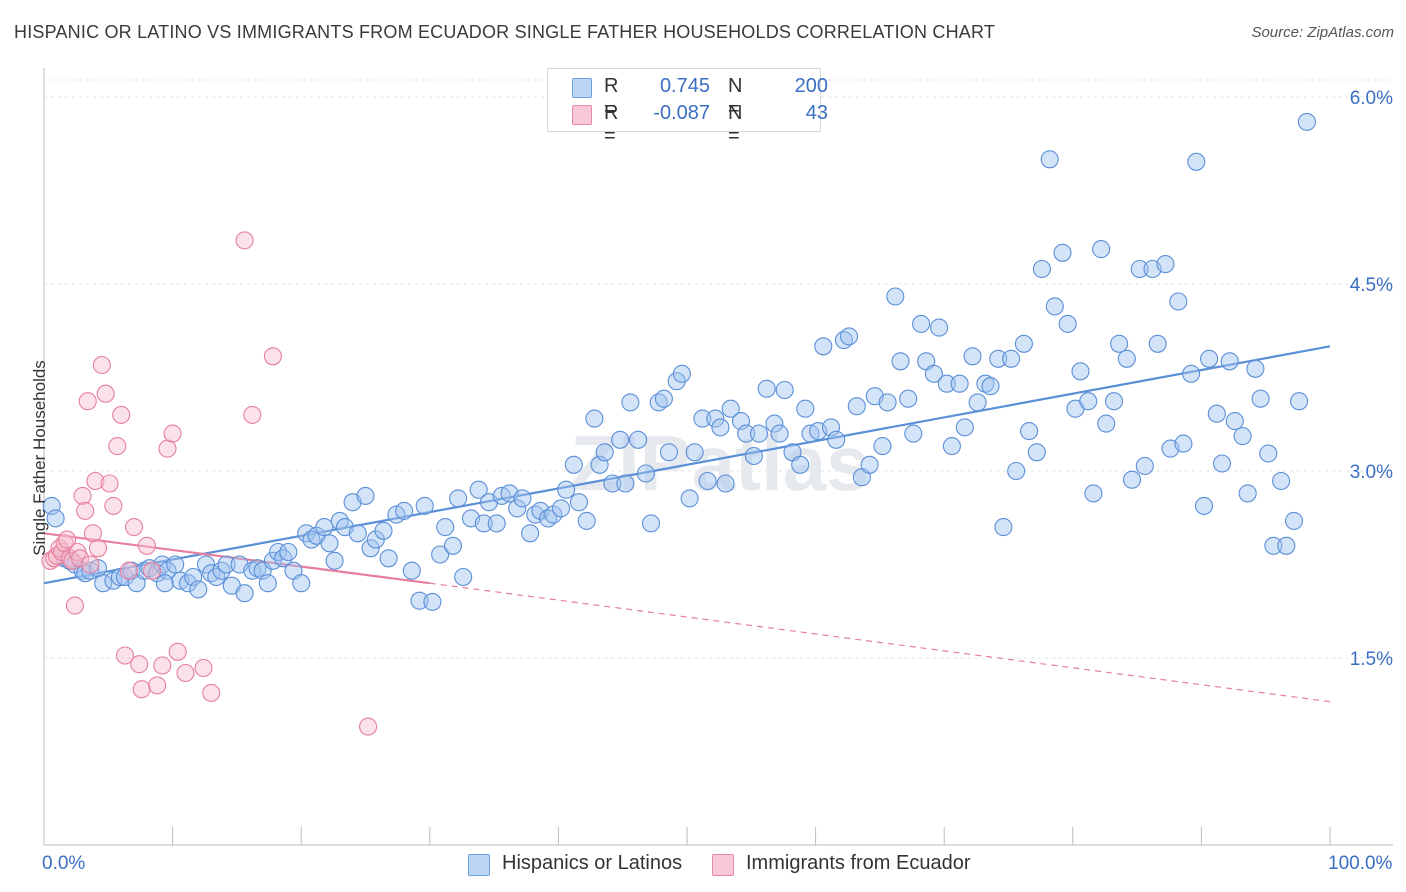 Image resolution: width=1406 pixels, height=892 pixels. Describe the element at coordinates (1371, 472) in the screenshot. I see `y-tick-label: 3.0%` at that location.